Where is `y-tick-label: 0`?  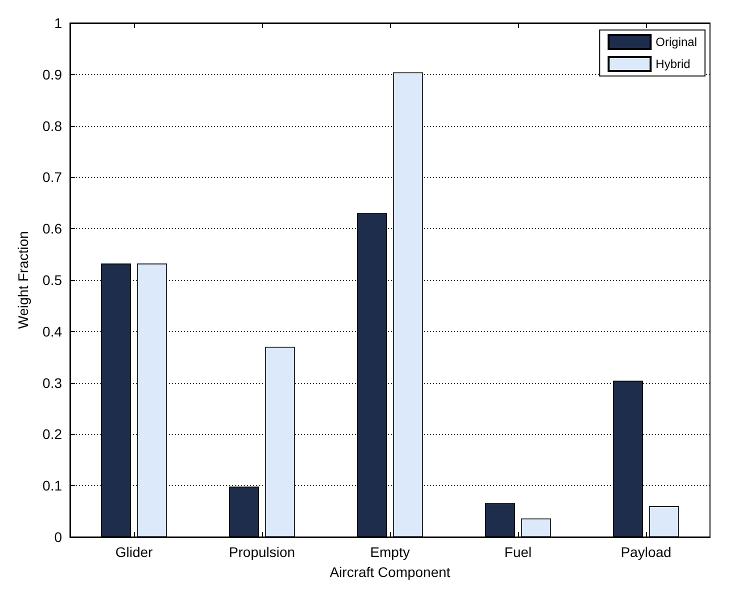
y-tick-label: 0 is located at coordinates (58, 537).